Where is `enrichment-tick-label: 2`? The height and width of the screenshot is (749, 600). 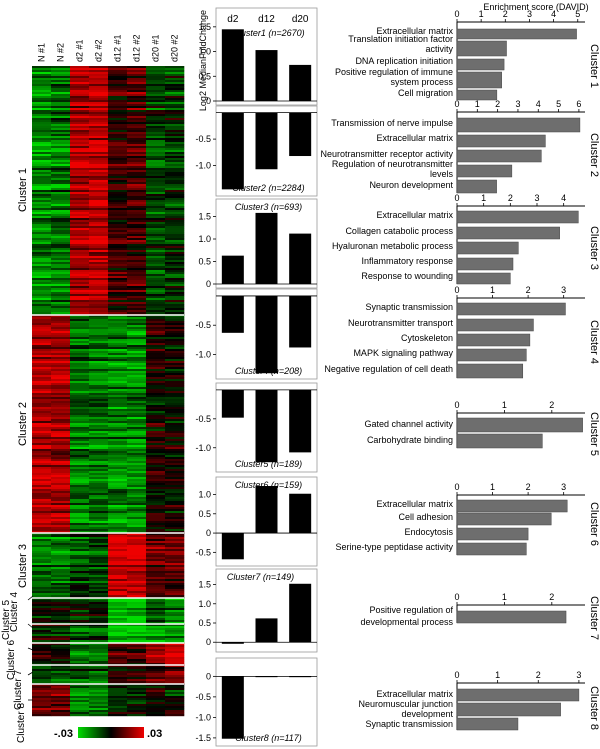
enrichment-tick-label: 2 is located at coordinates (497, 104).